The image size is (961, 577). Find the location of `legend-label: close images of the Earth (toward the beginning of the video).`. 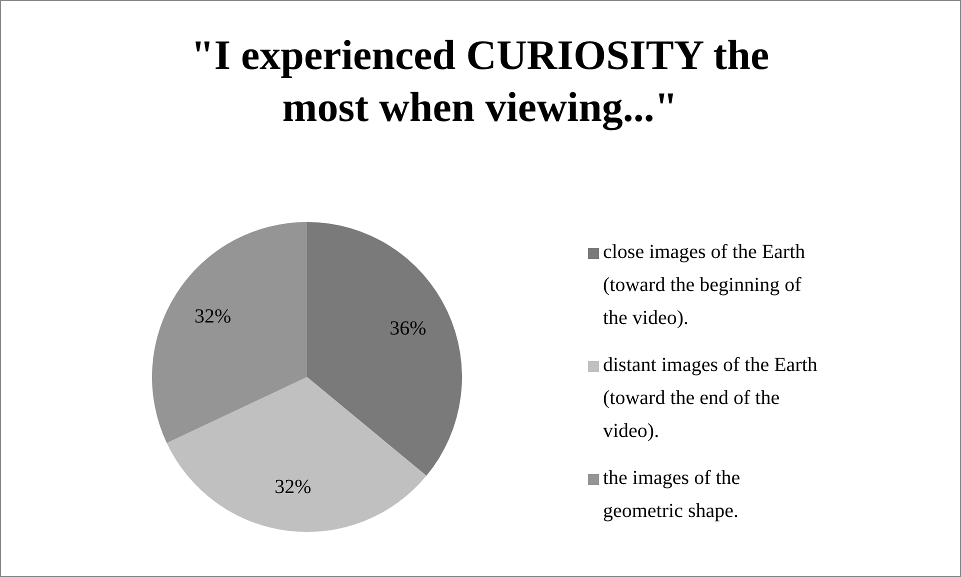

legend-label: close images of the Earth (toward the beginning of the video). is located at coordinates (704, 285).